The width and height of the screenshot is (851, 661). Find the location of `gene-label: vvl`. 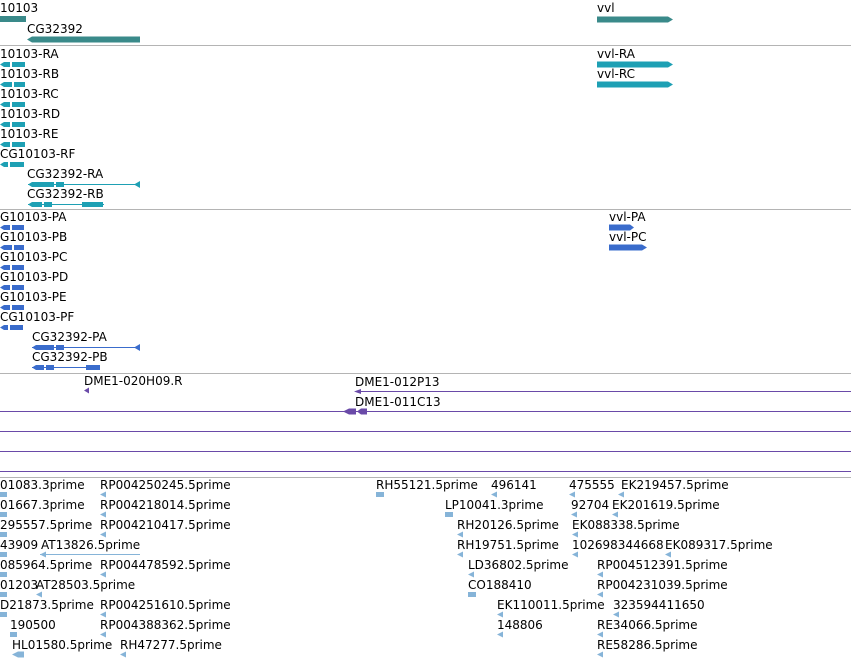

gene-label: vvl is located at coordinates (606, 8).